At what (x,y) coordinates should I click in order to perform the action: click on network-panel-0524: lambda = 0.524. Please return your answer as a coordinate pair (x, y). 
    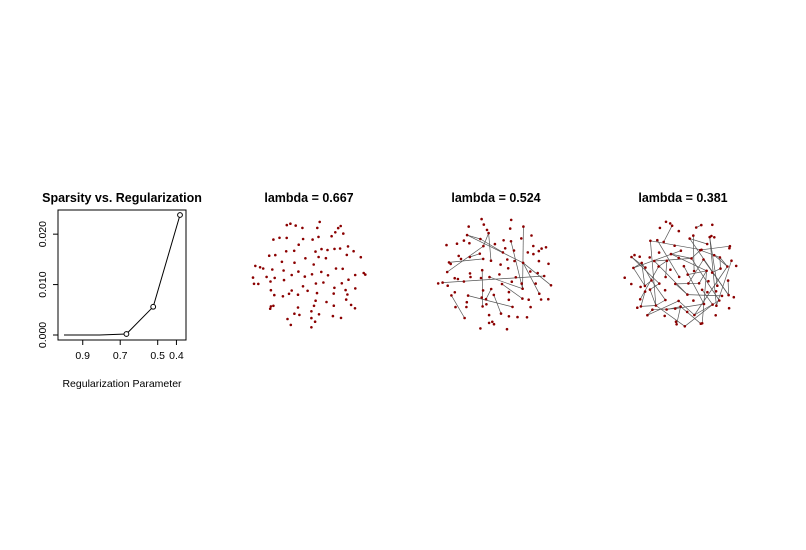
    Looking at the image, I should click on (494, 261).